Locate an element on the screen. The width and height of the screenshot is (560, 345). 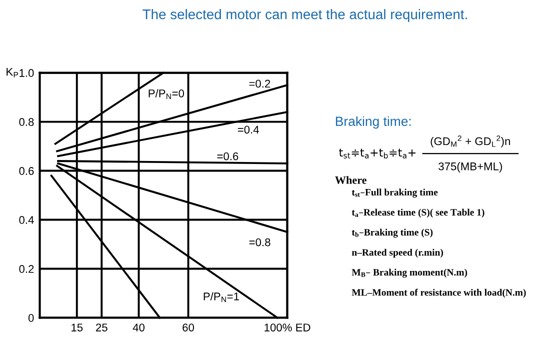
x-tick-label: 100% ED is located at coordinates (287, 328).